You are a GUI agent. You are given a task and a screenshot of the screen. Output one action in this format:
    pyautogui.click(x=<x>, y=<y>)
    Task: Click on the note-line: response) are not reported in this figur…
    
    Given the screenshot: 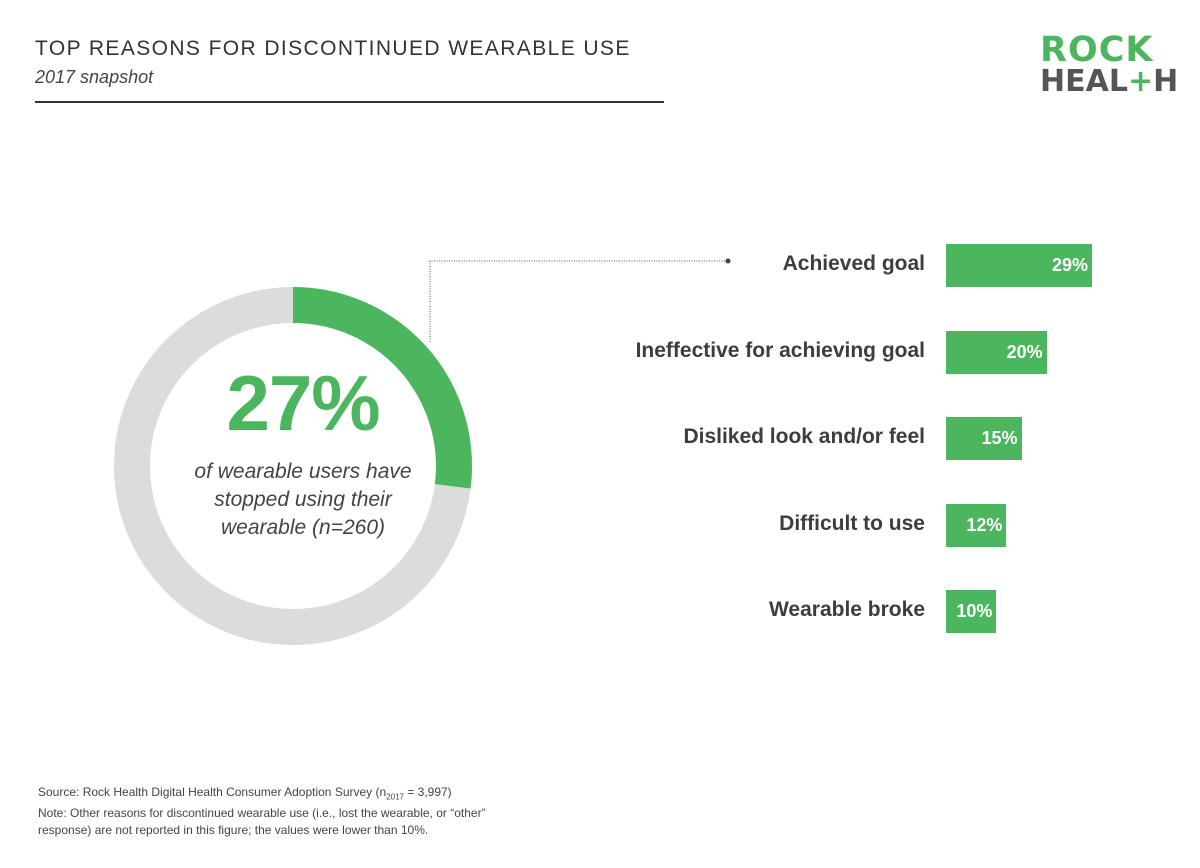 What is the action you would take?
    pyautogui.click(x=233, y=830)
    